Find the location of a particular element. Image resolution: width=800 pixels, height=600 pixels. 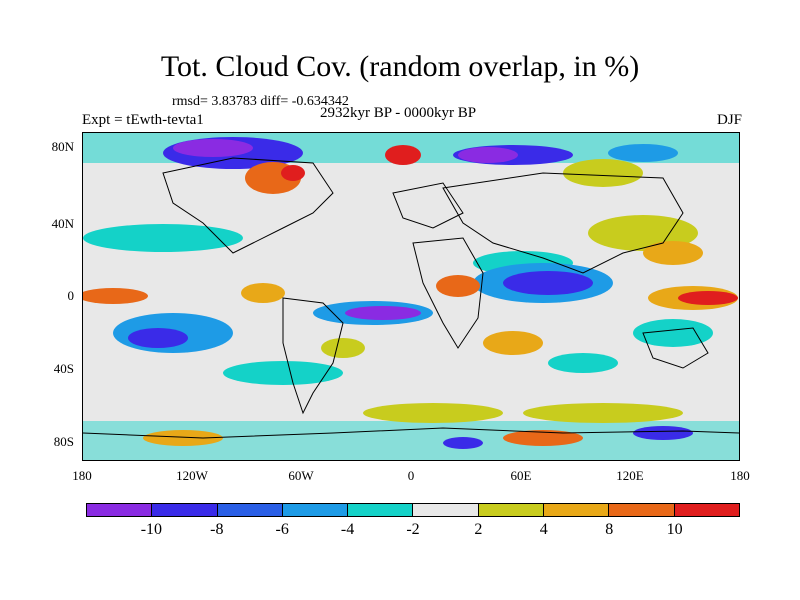

y-tick-label: 0 is located at coordinates (71, 295).